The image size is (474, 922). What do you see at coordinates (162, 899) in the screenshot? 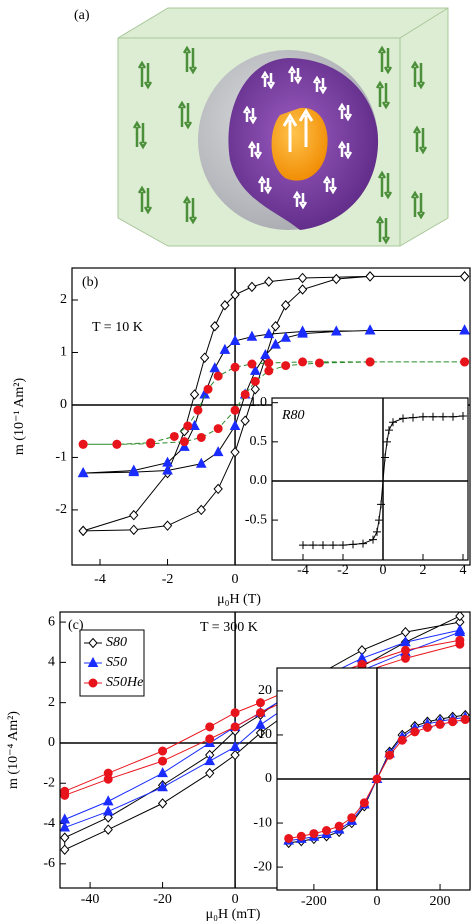
I see `x-tick-label: -20` at bounding box center [162, 899].